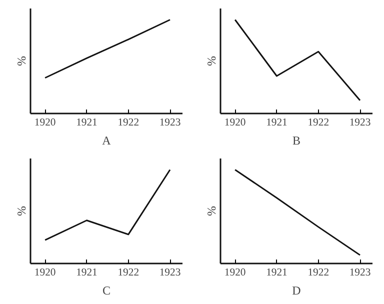 The height and width of the screenshot is (304, 384). Describe the element at coordinates (107, 141) in the screenshot. I see `x-axis-title: A` at that location.